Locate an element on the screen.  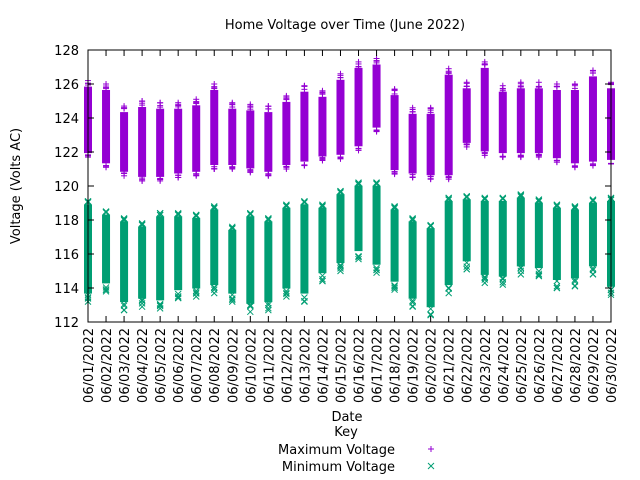
legend: Maximum Voltage Minimum Voltage is located at coordinates (356, 459).